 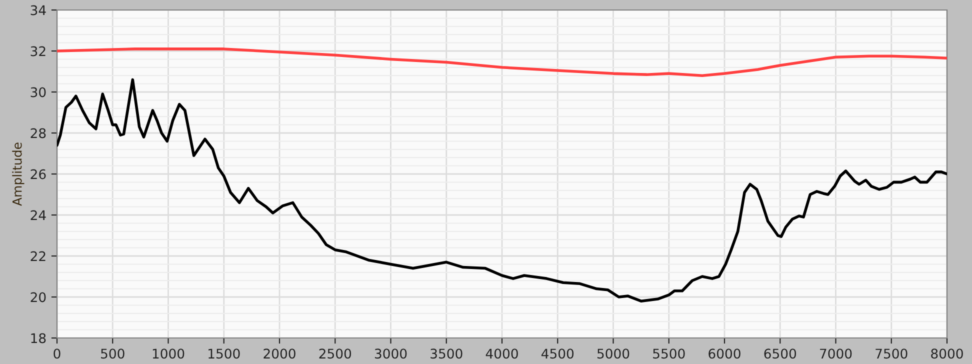 I want to click on y-tick-label: 18, so click(x=38, y=338).